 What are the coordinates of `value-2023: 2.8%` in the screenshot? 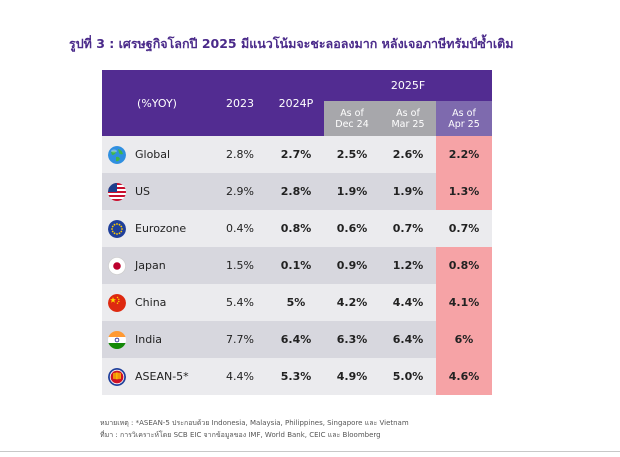 It's located at (240, 154).